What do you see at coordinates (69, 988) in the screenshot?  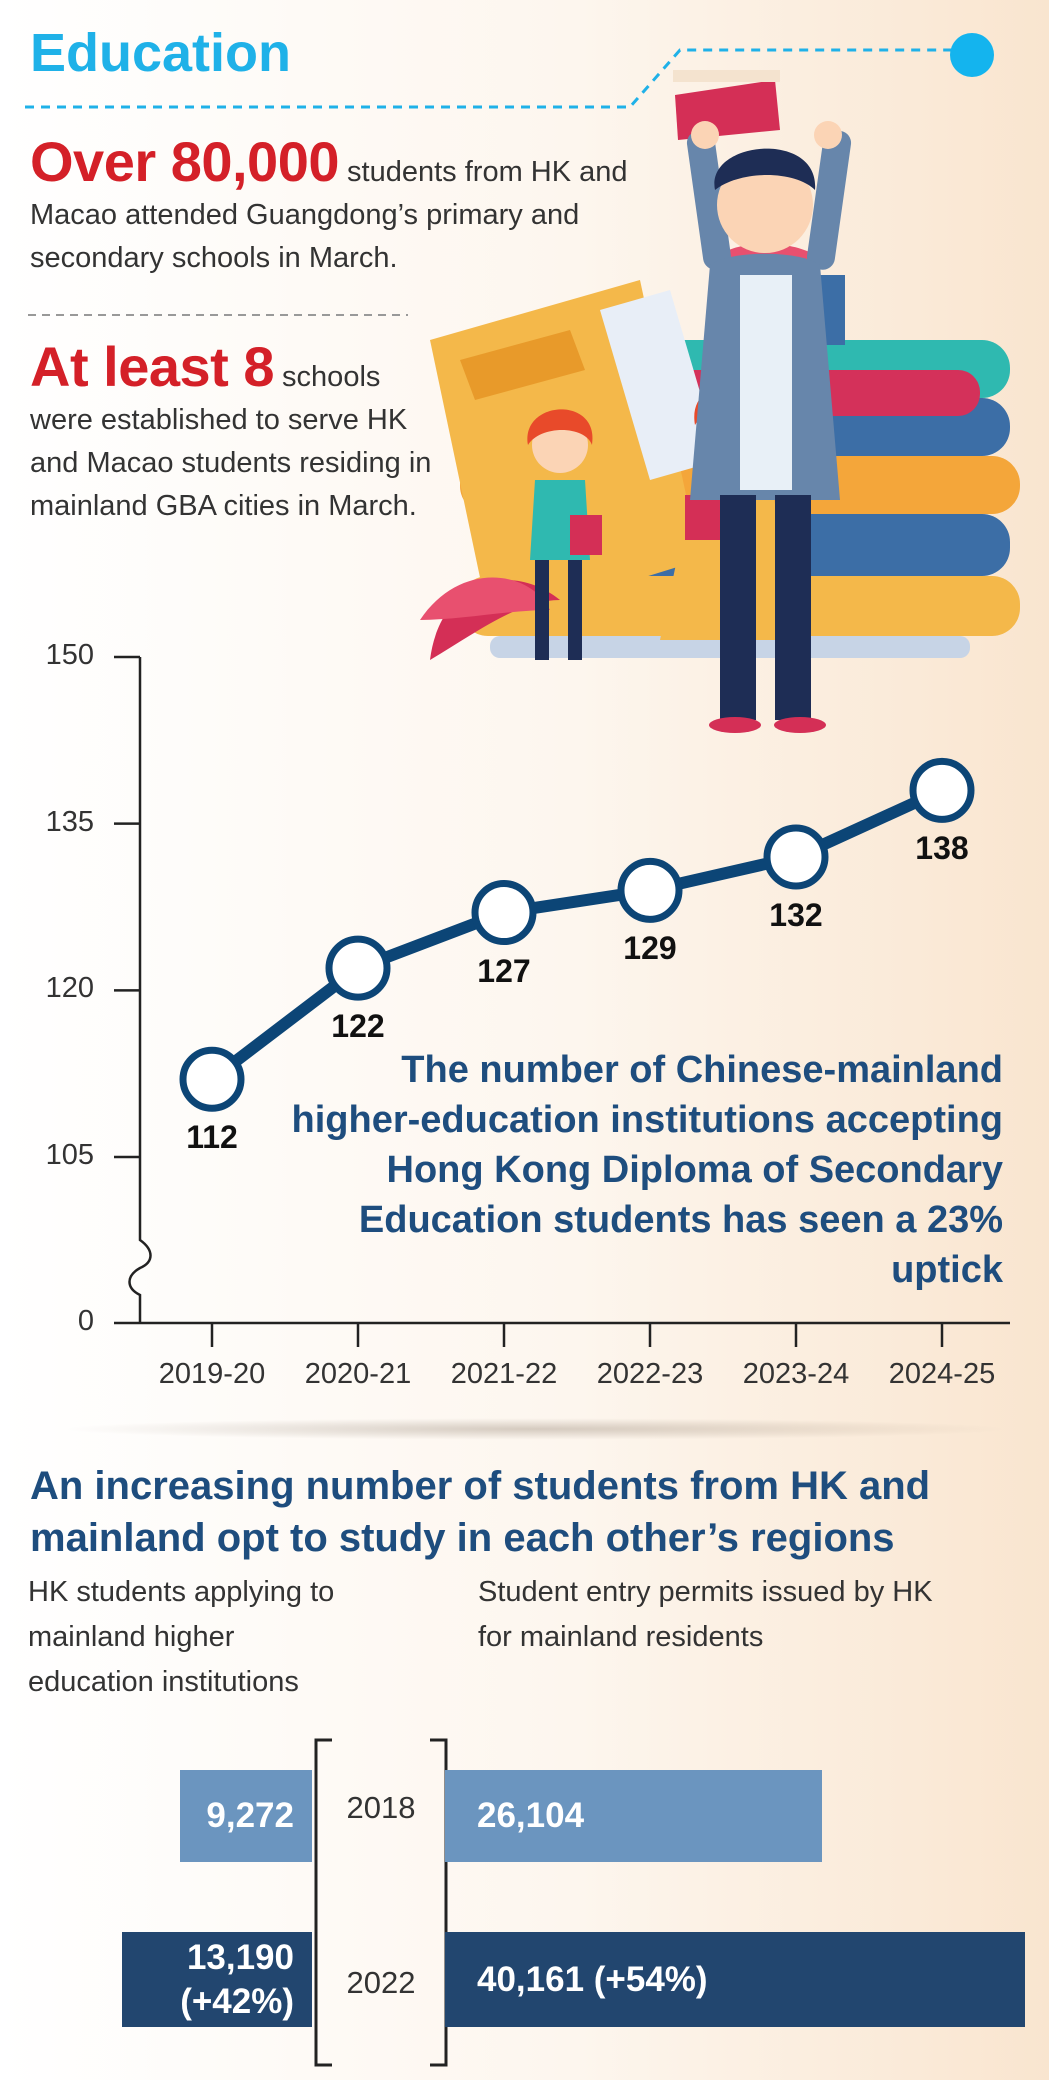 I see `y-tick-label: 120` at bounding box center [69, 988].